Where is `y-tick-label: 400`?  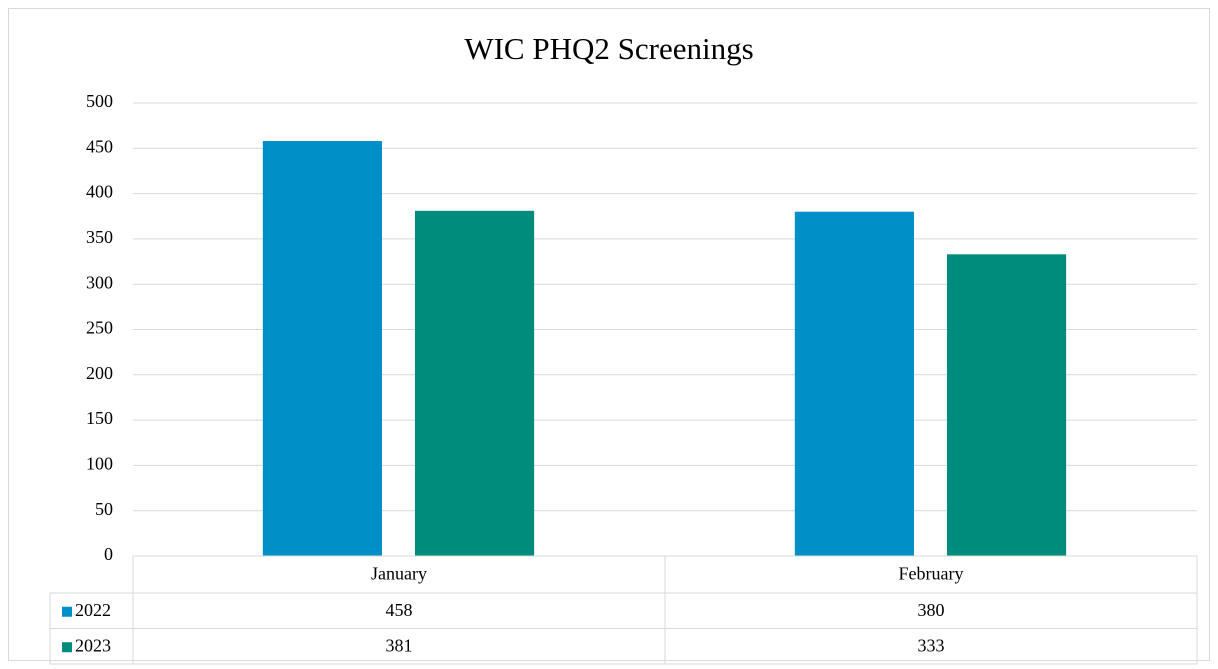
y-tick-label: 400 is located at coordinates (99, 192).